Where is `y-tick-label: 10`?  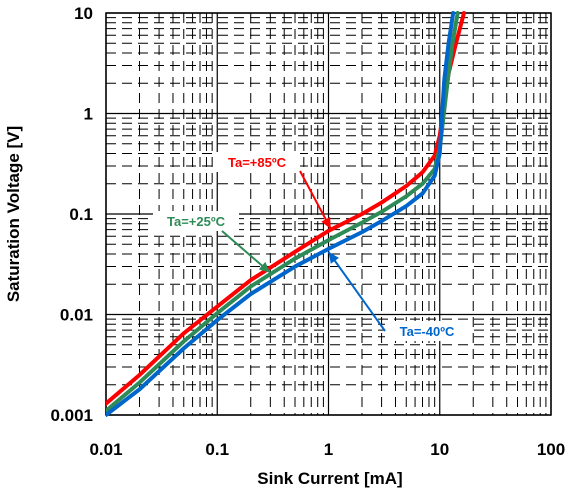 y-tick-label: 10 is located at coordinates (83, 13).